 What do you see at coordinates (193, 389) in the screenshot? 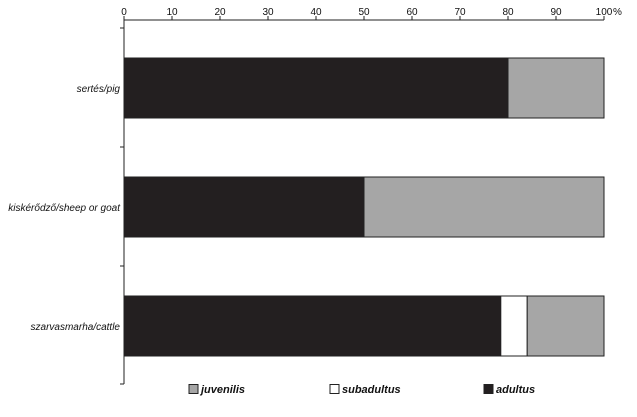
I see `legend-swatch-juvenilis` at bounding box center [193, 389].